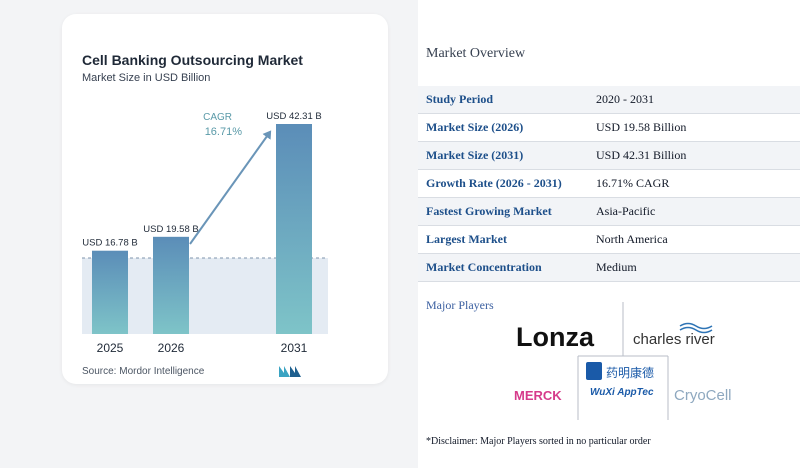 The width and height of the screenshot is (800, 468). Describe the element at coordinates (143, 371) in the screenshot. I see `source-text: Source: Mordor Intelligence` at that location.